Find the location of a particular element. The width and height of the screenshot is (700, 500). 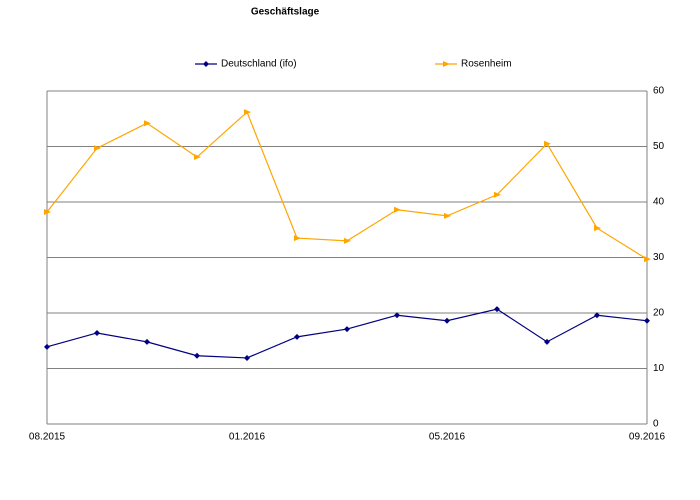

x-tick-label: 05.2016 is located at coordinates (447, 437).